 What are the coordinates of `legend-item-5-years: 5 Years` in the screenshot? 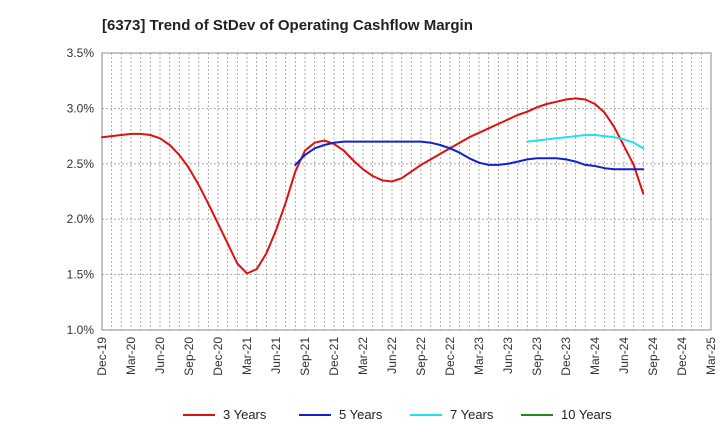 It's located at (341, 414).